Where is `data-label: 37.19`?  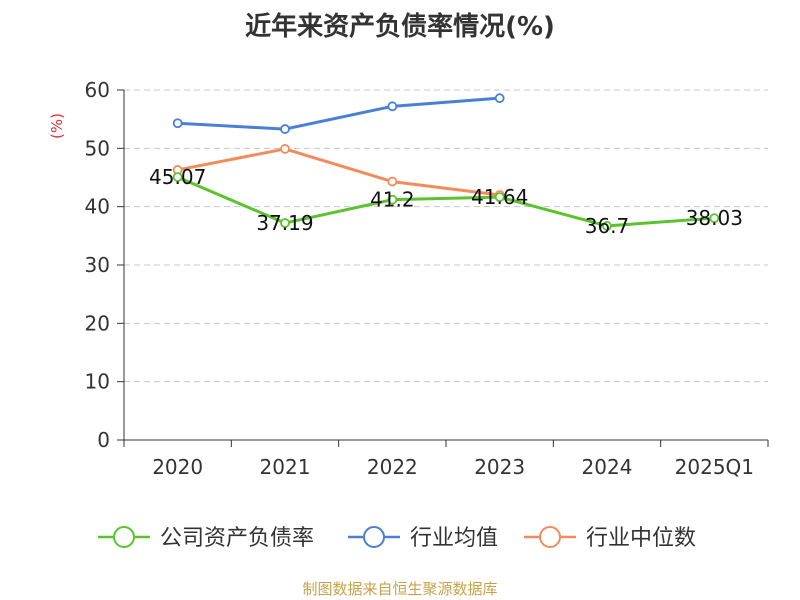 data-label: 37.19 is located at coordinates (284, 223).